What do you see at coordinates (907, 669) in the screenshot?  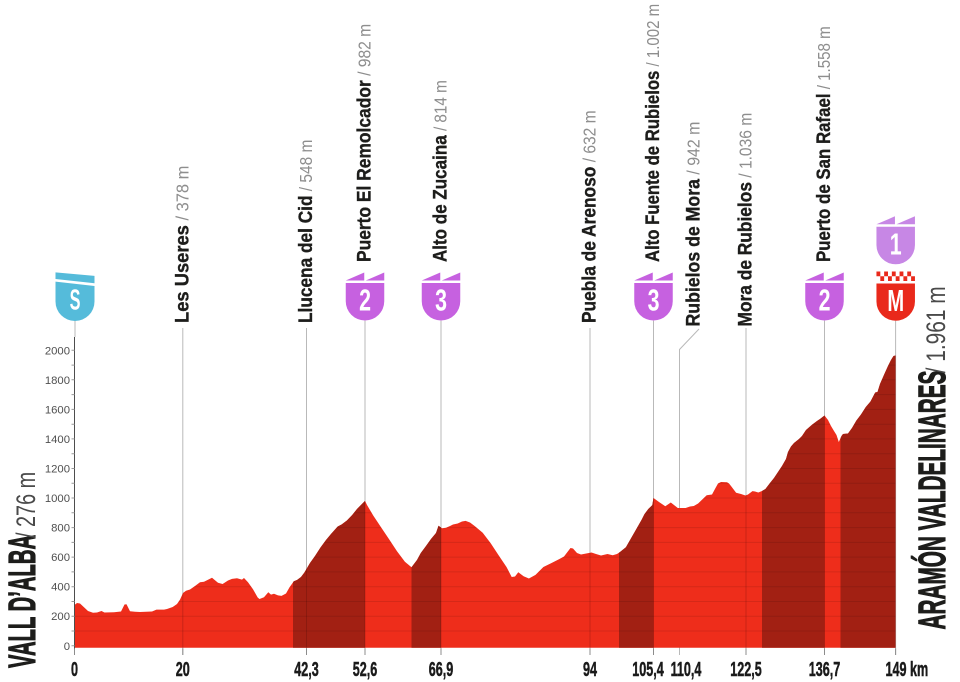 I see `svg-text: 149 km` at bounding box center [907, 669].